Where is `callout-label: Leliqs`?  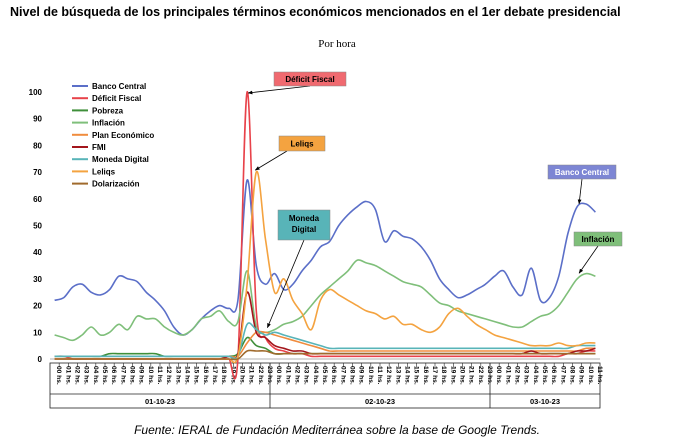 callout-label: Leliqs is located at coordinates (302, 144).